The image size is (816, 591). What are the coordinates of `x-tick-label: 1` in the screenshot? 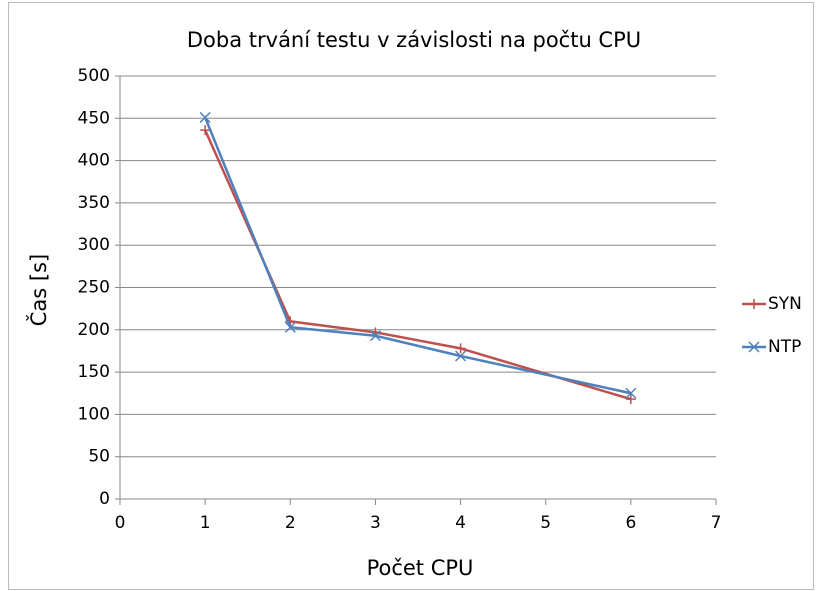 It's located at (205, 523).